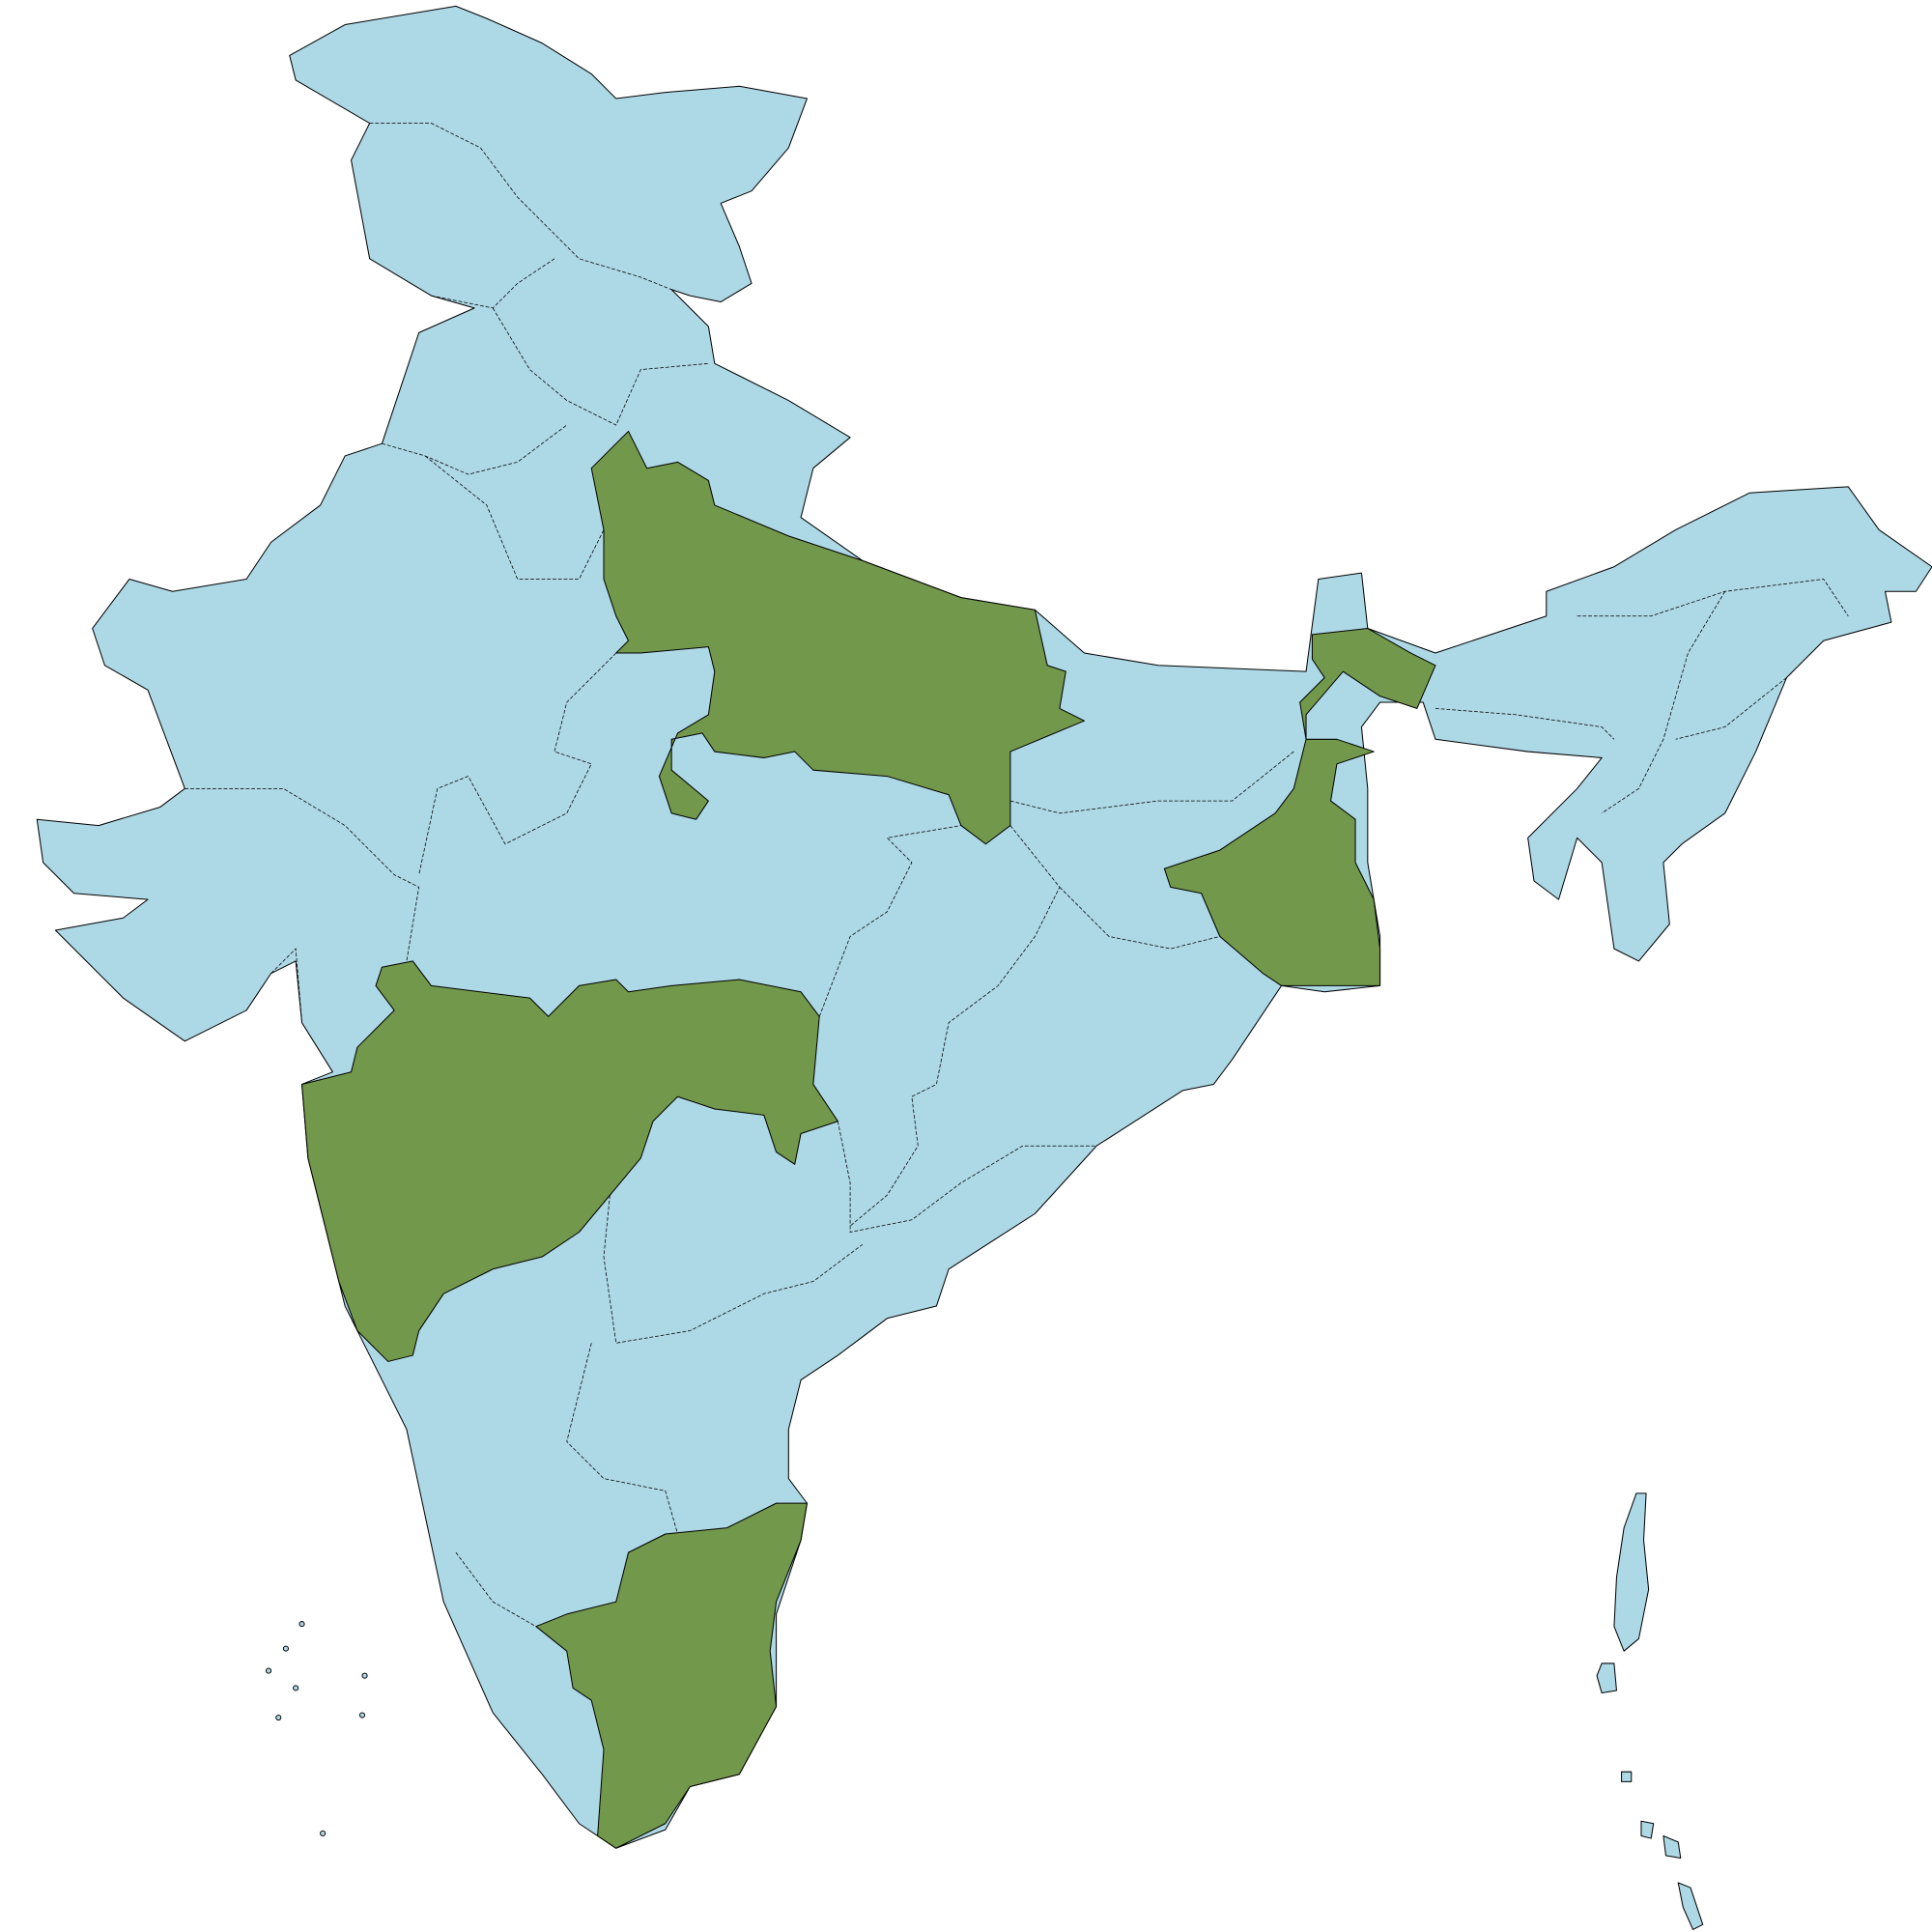  I want to click on nicobar-islands, so click(1672, 1875).